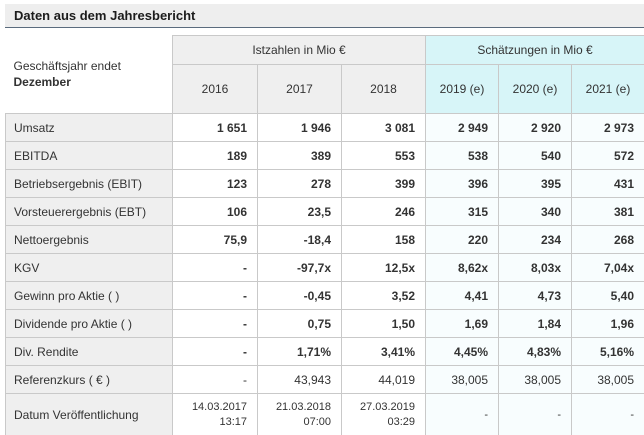 The width and height of the screenshot is (644, 435). I want to click on row-label: Umsatz, so click(89, 127).